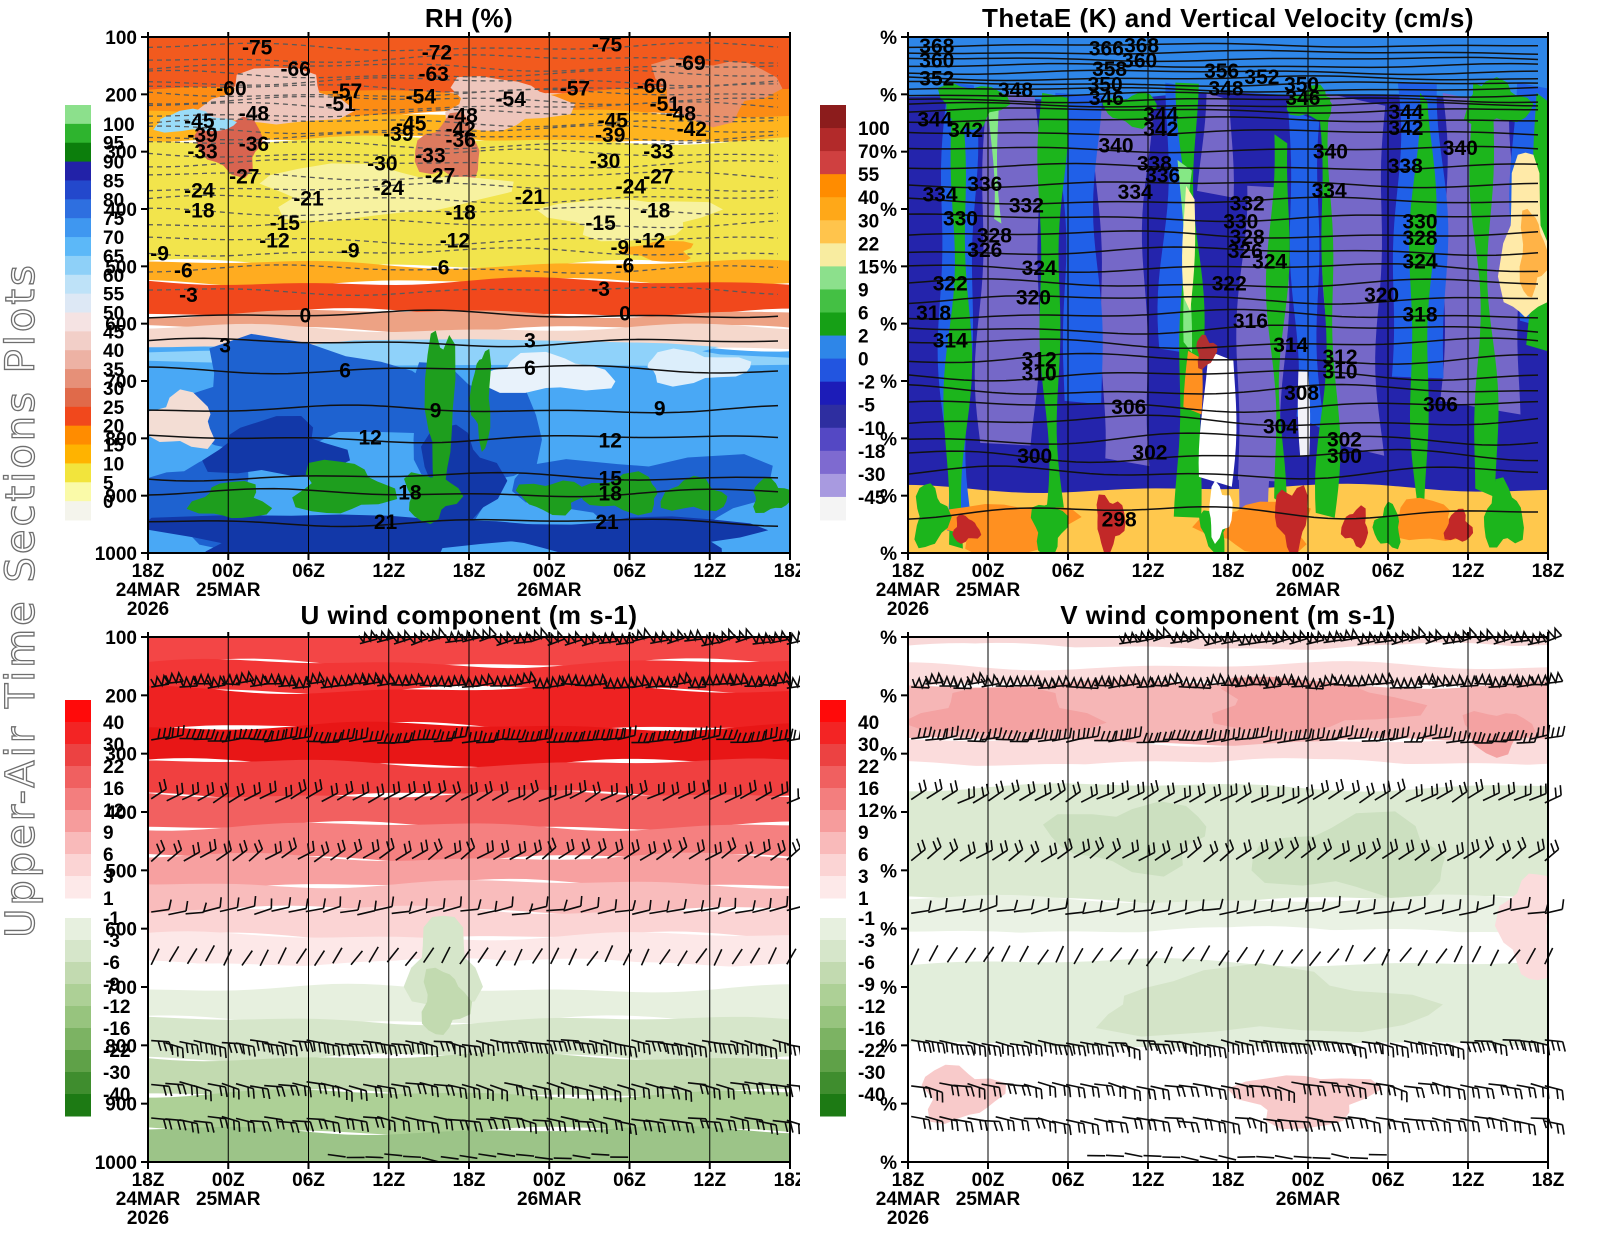 Image resolution: width=1600 pixels, height=1236 pixels. What do you see at coordinates (549, 571) in the screenshot?
I see `x-tick-label: 00Z` at bounding box center [549, 571].